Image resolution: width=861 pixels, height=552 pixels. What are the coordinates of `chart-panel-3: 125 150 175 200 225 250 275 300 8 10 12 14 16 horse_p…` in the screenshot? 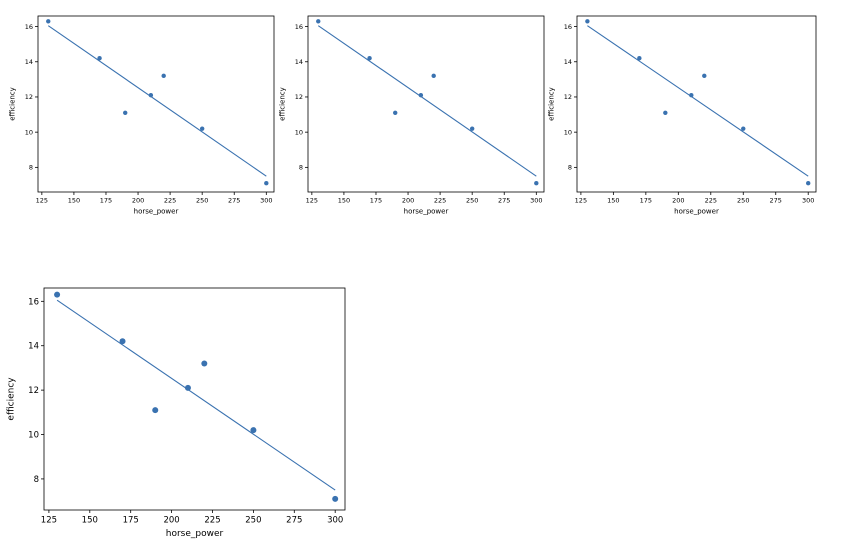 It's located at (682, 115).